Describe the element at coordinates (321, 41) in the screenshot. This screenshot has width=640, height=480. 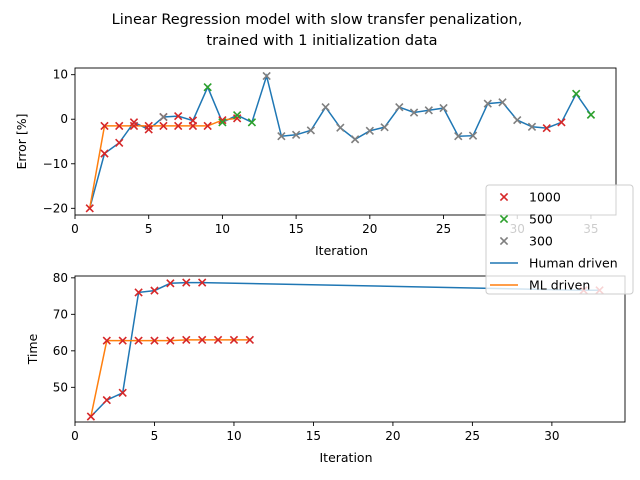
I see `chart-title-line2: trained with 1 initialization data` at that location.